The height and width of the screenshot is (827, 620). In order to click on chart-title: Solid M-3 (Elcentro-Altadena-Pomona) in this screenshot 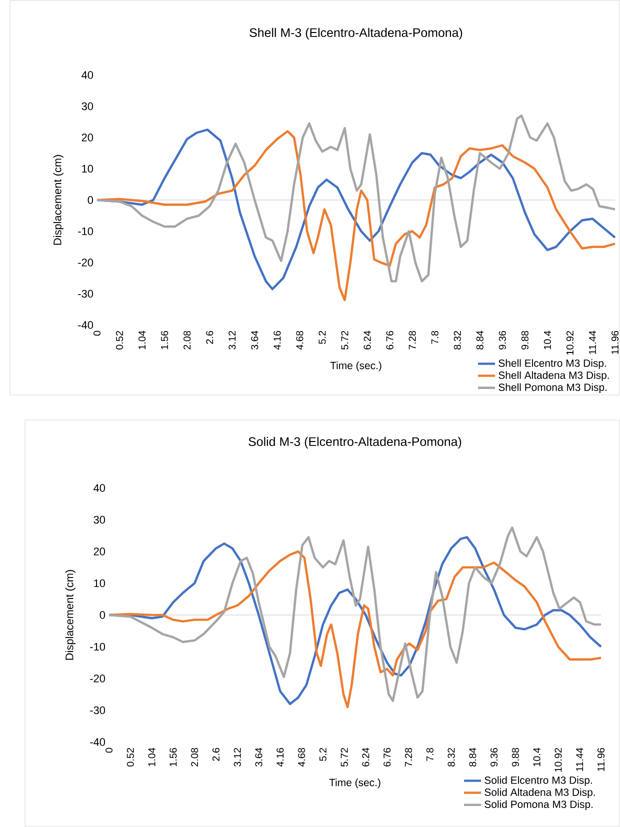, I will do `click(355, 442)`.